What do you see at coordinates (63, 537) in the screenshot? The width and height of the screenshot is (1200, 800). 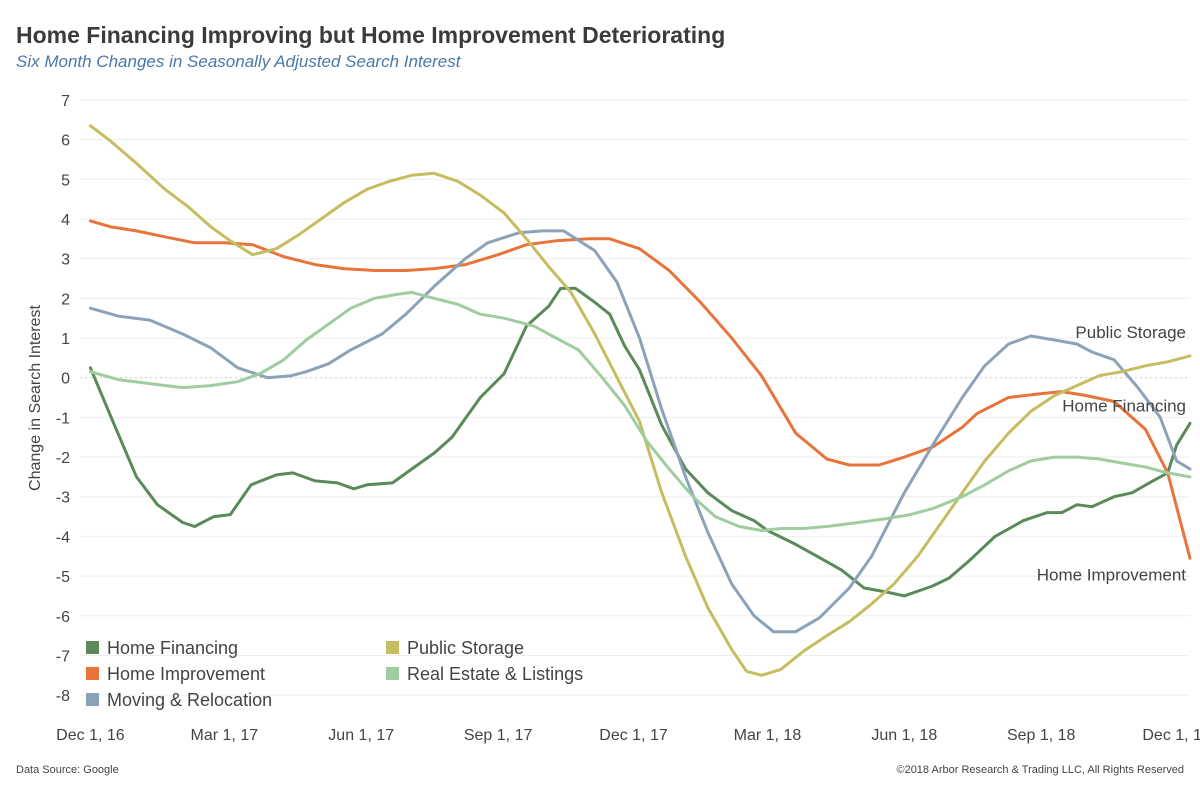 I see `y-tick-label: -4` at bounding box center [63, 537].